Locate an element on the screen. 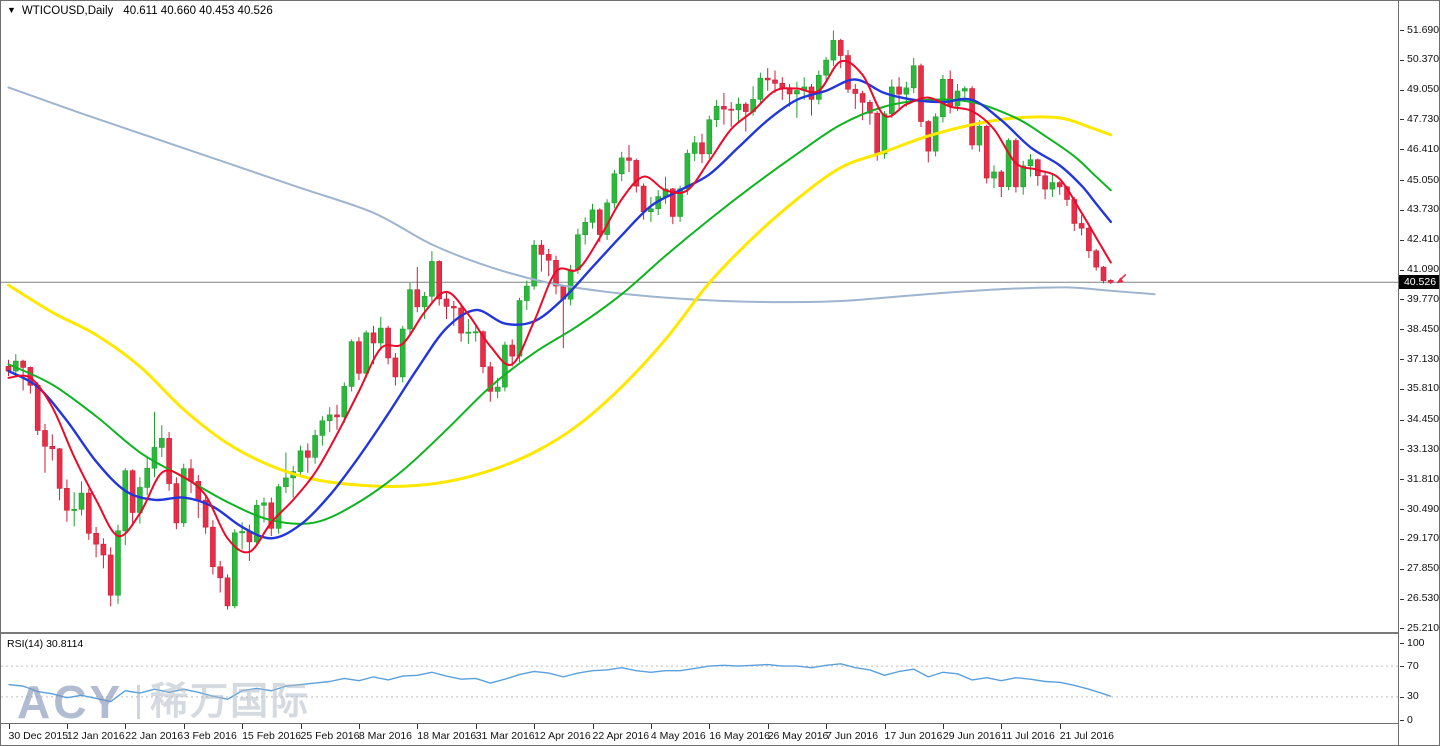 The width and height of the screenshot is (1440, 746). price-axis-label: 37.130 is located at coordinates (1423, 358).